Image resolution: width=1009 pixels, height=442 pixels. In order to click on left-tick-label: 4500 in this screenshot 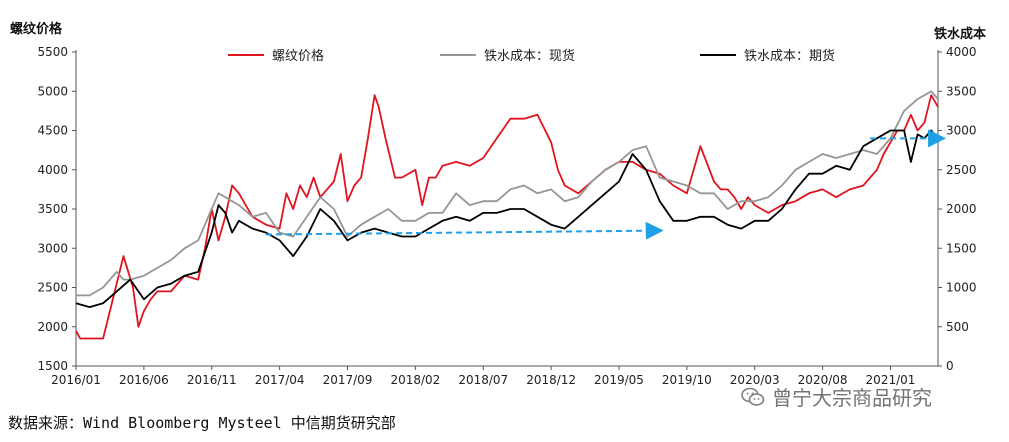, I will do `click(52, 131)`.